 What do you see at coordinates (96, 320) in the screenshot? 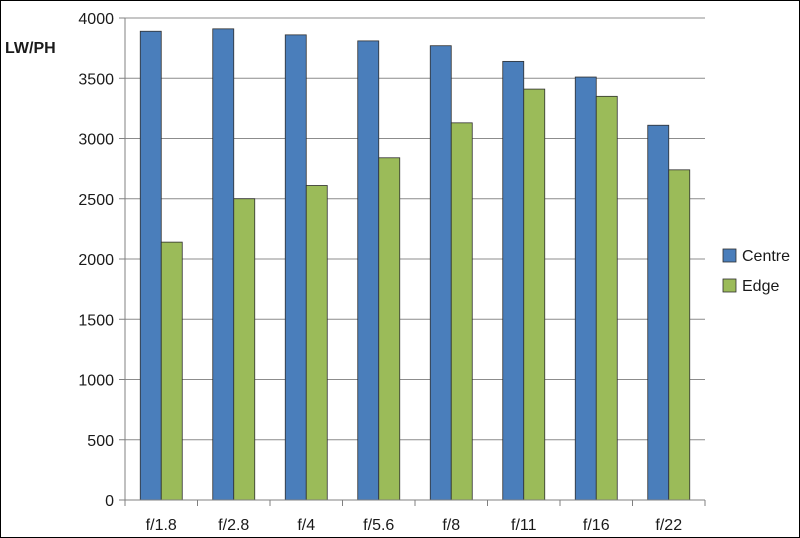
I see `y-tick-label: 1500` at bounding box center [96, 320].